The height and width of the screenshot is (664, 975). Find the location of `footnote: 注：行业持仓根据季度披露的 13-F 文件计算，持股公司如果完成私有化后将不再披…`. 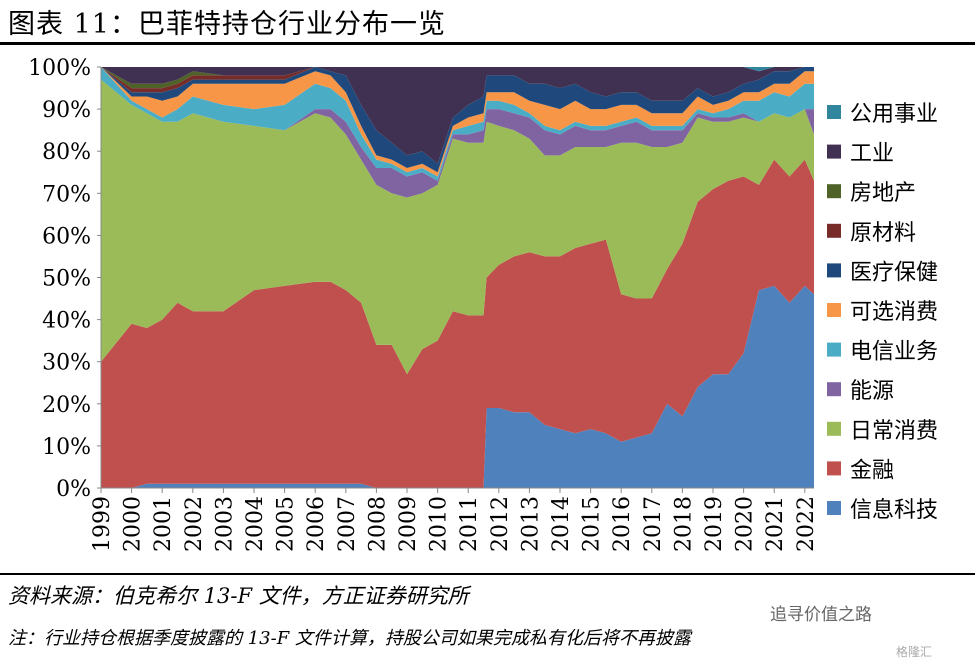

footnote: 注：行业持仓根据季度披露的 13-F 文件计算，持股公司如果完成私有化后将不再披… is located at coordinates (349, 638).